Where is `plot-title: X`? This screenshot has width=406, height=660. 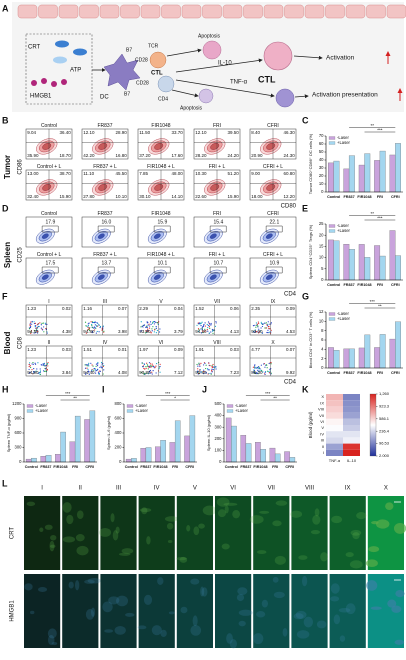 plot-title: X is located at coordinates (273, 343).